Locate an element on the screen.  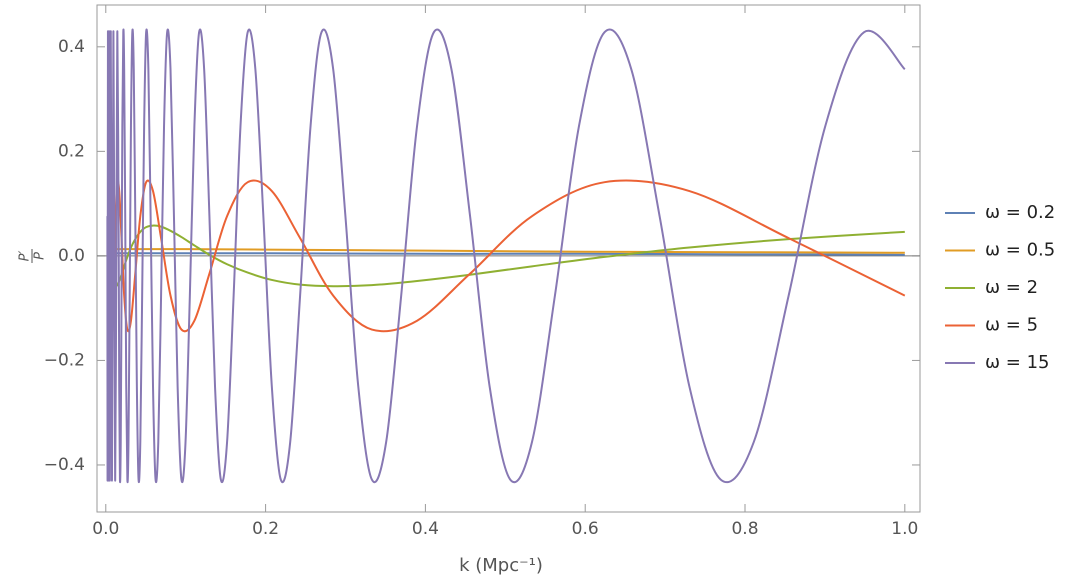
y-tick-label: 0.4 is located at coordinates (71, 47).